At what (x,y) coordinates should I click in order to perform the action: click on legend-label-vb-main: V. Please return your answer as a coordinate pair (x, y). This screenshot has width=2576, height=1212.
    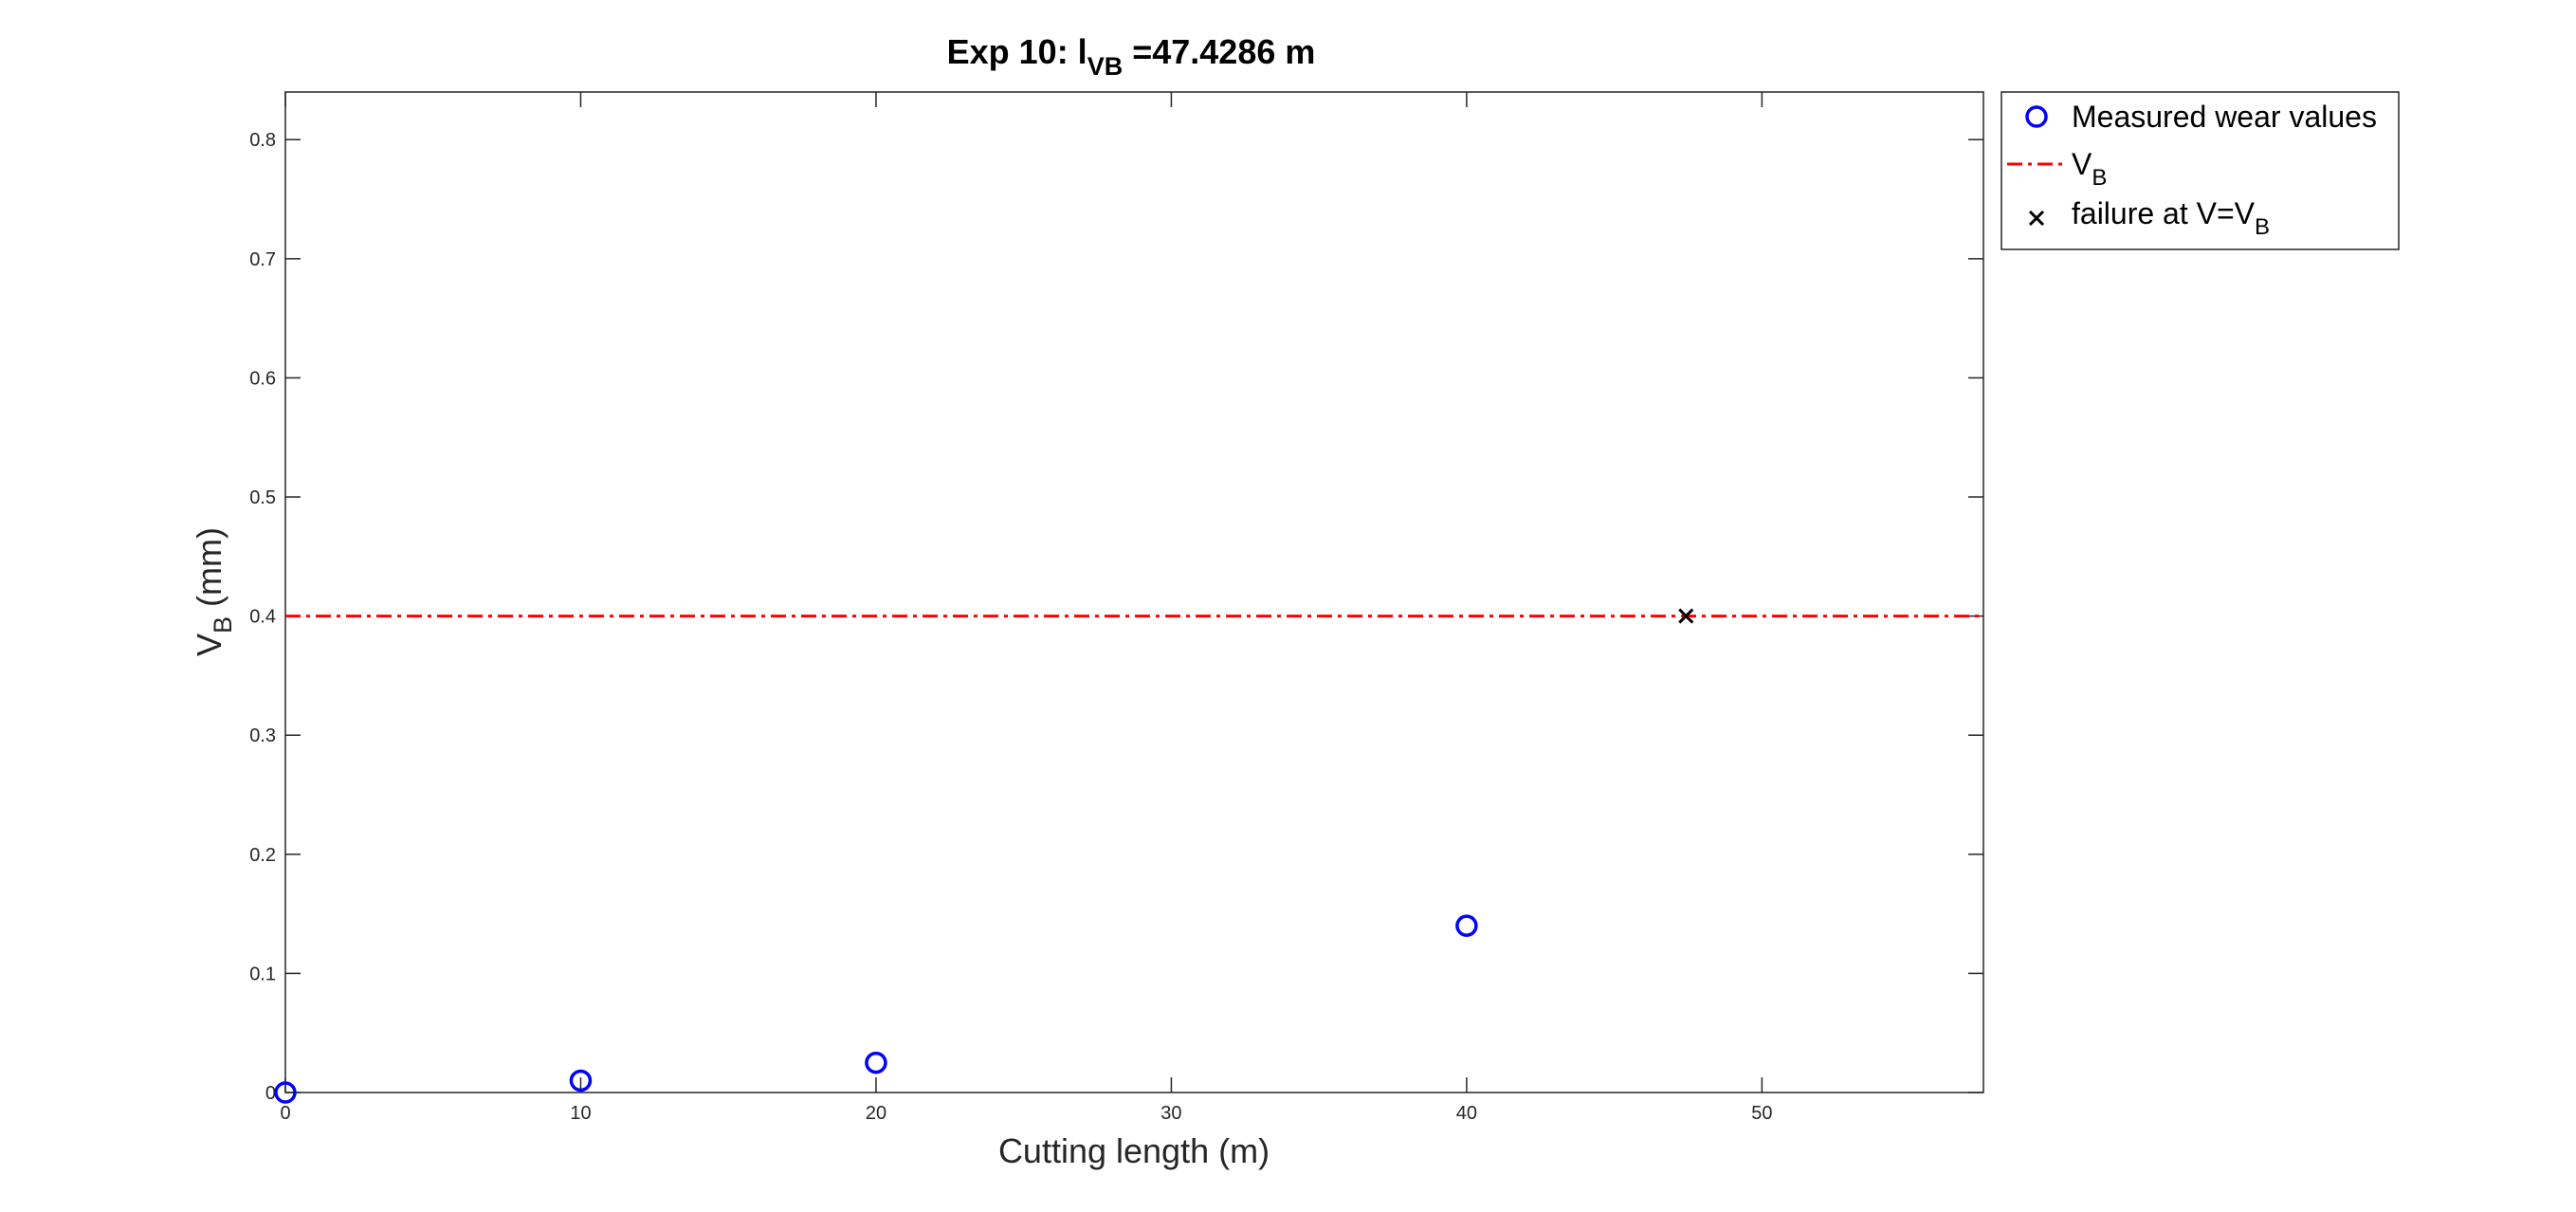
    Looking at the image, I should click on (2082, 164).